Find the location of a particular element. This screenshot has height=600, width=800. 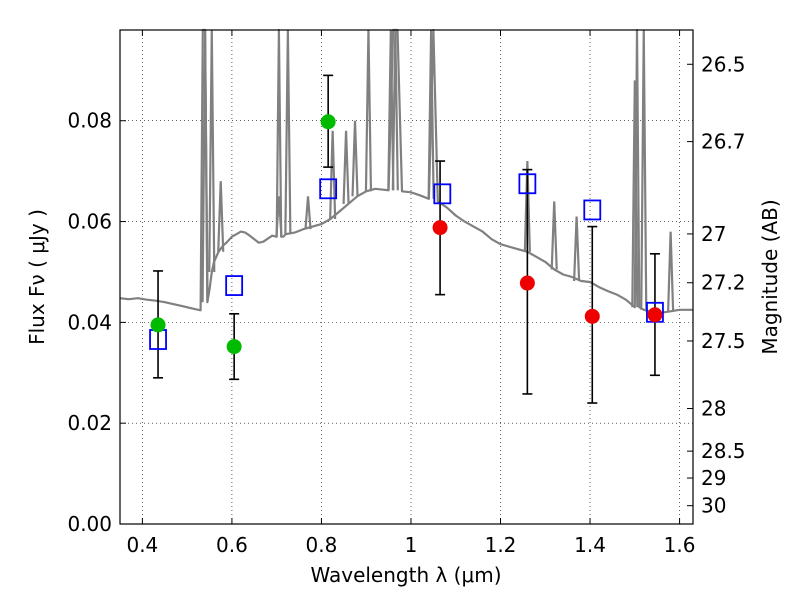

x-tick-label: 1.4 is located at coordinates (590, 545).